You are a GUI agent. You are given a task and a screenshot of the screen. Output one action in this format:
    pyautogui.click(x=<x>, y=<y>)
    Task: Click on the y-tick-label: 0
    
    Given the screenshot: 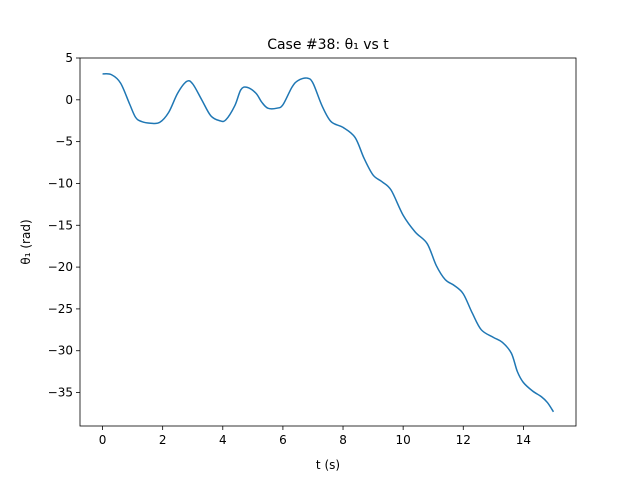 What is the action you would take?
    pyautogui.click(x=69, y=100)
    